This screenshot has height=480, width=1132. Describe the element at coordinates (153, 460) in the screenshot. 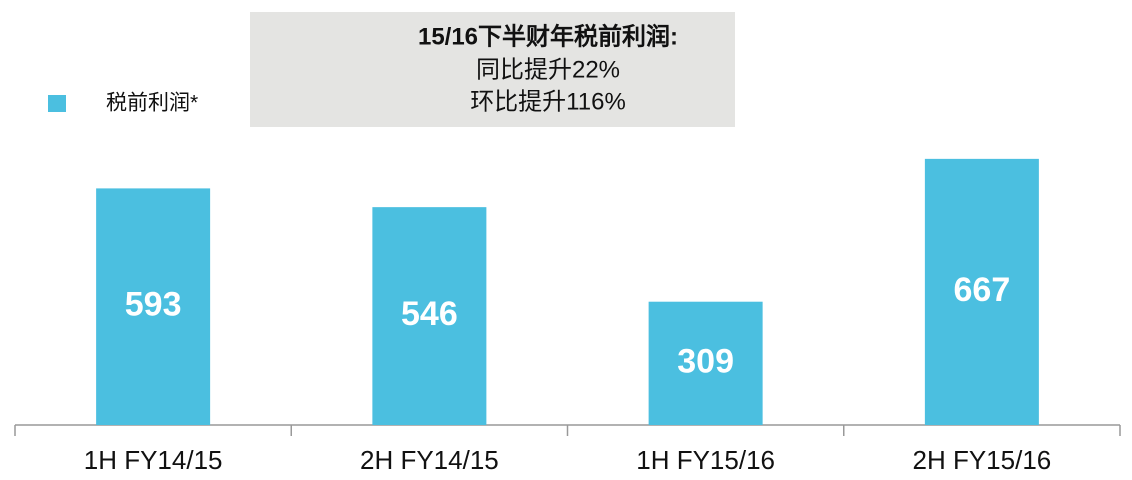

I see `x-tick-label: 1H FY14/15` at that location.